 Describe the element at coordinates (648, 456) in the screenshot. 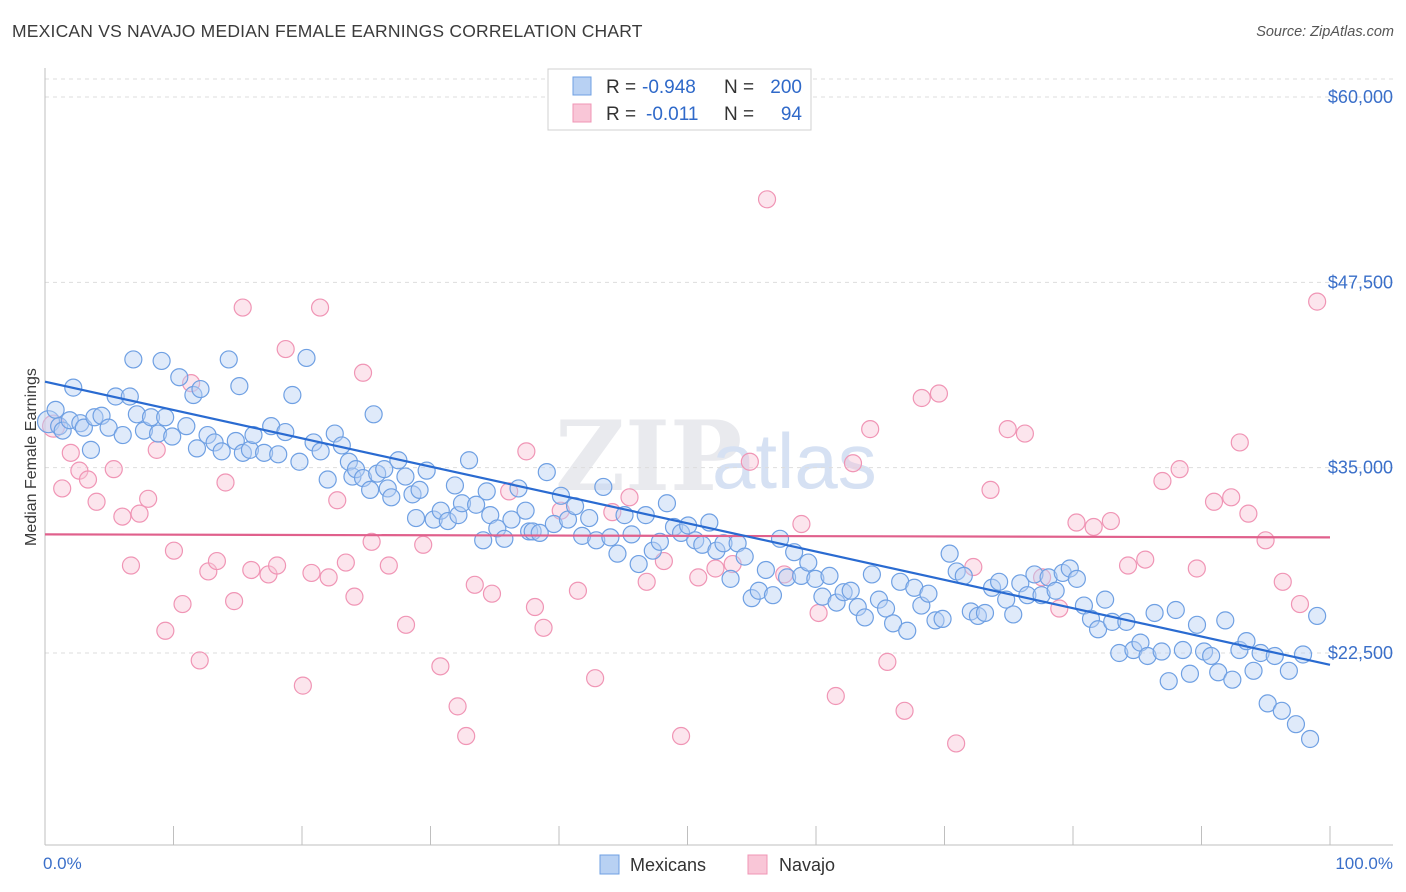

I see `watermark-zip: ZIP` at that location.